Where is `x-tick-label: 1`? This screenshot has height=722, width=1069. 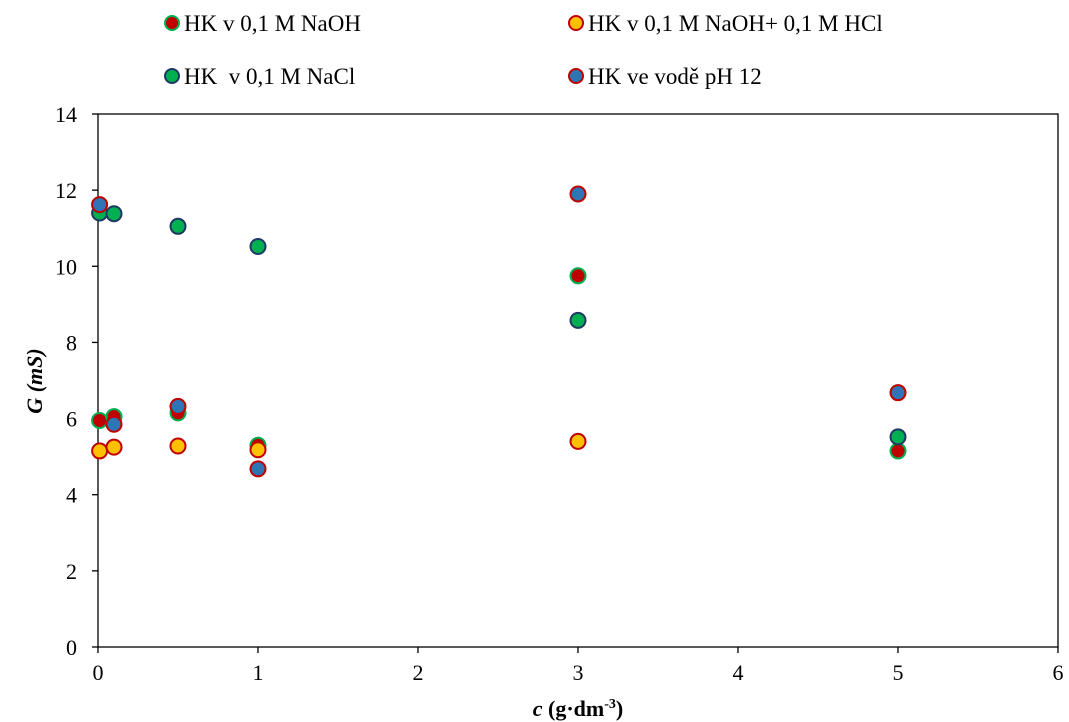
x-tick-label: 1 is located at coordinates (258, 672).